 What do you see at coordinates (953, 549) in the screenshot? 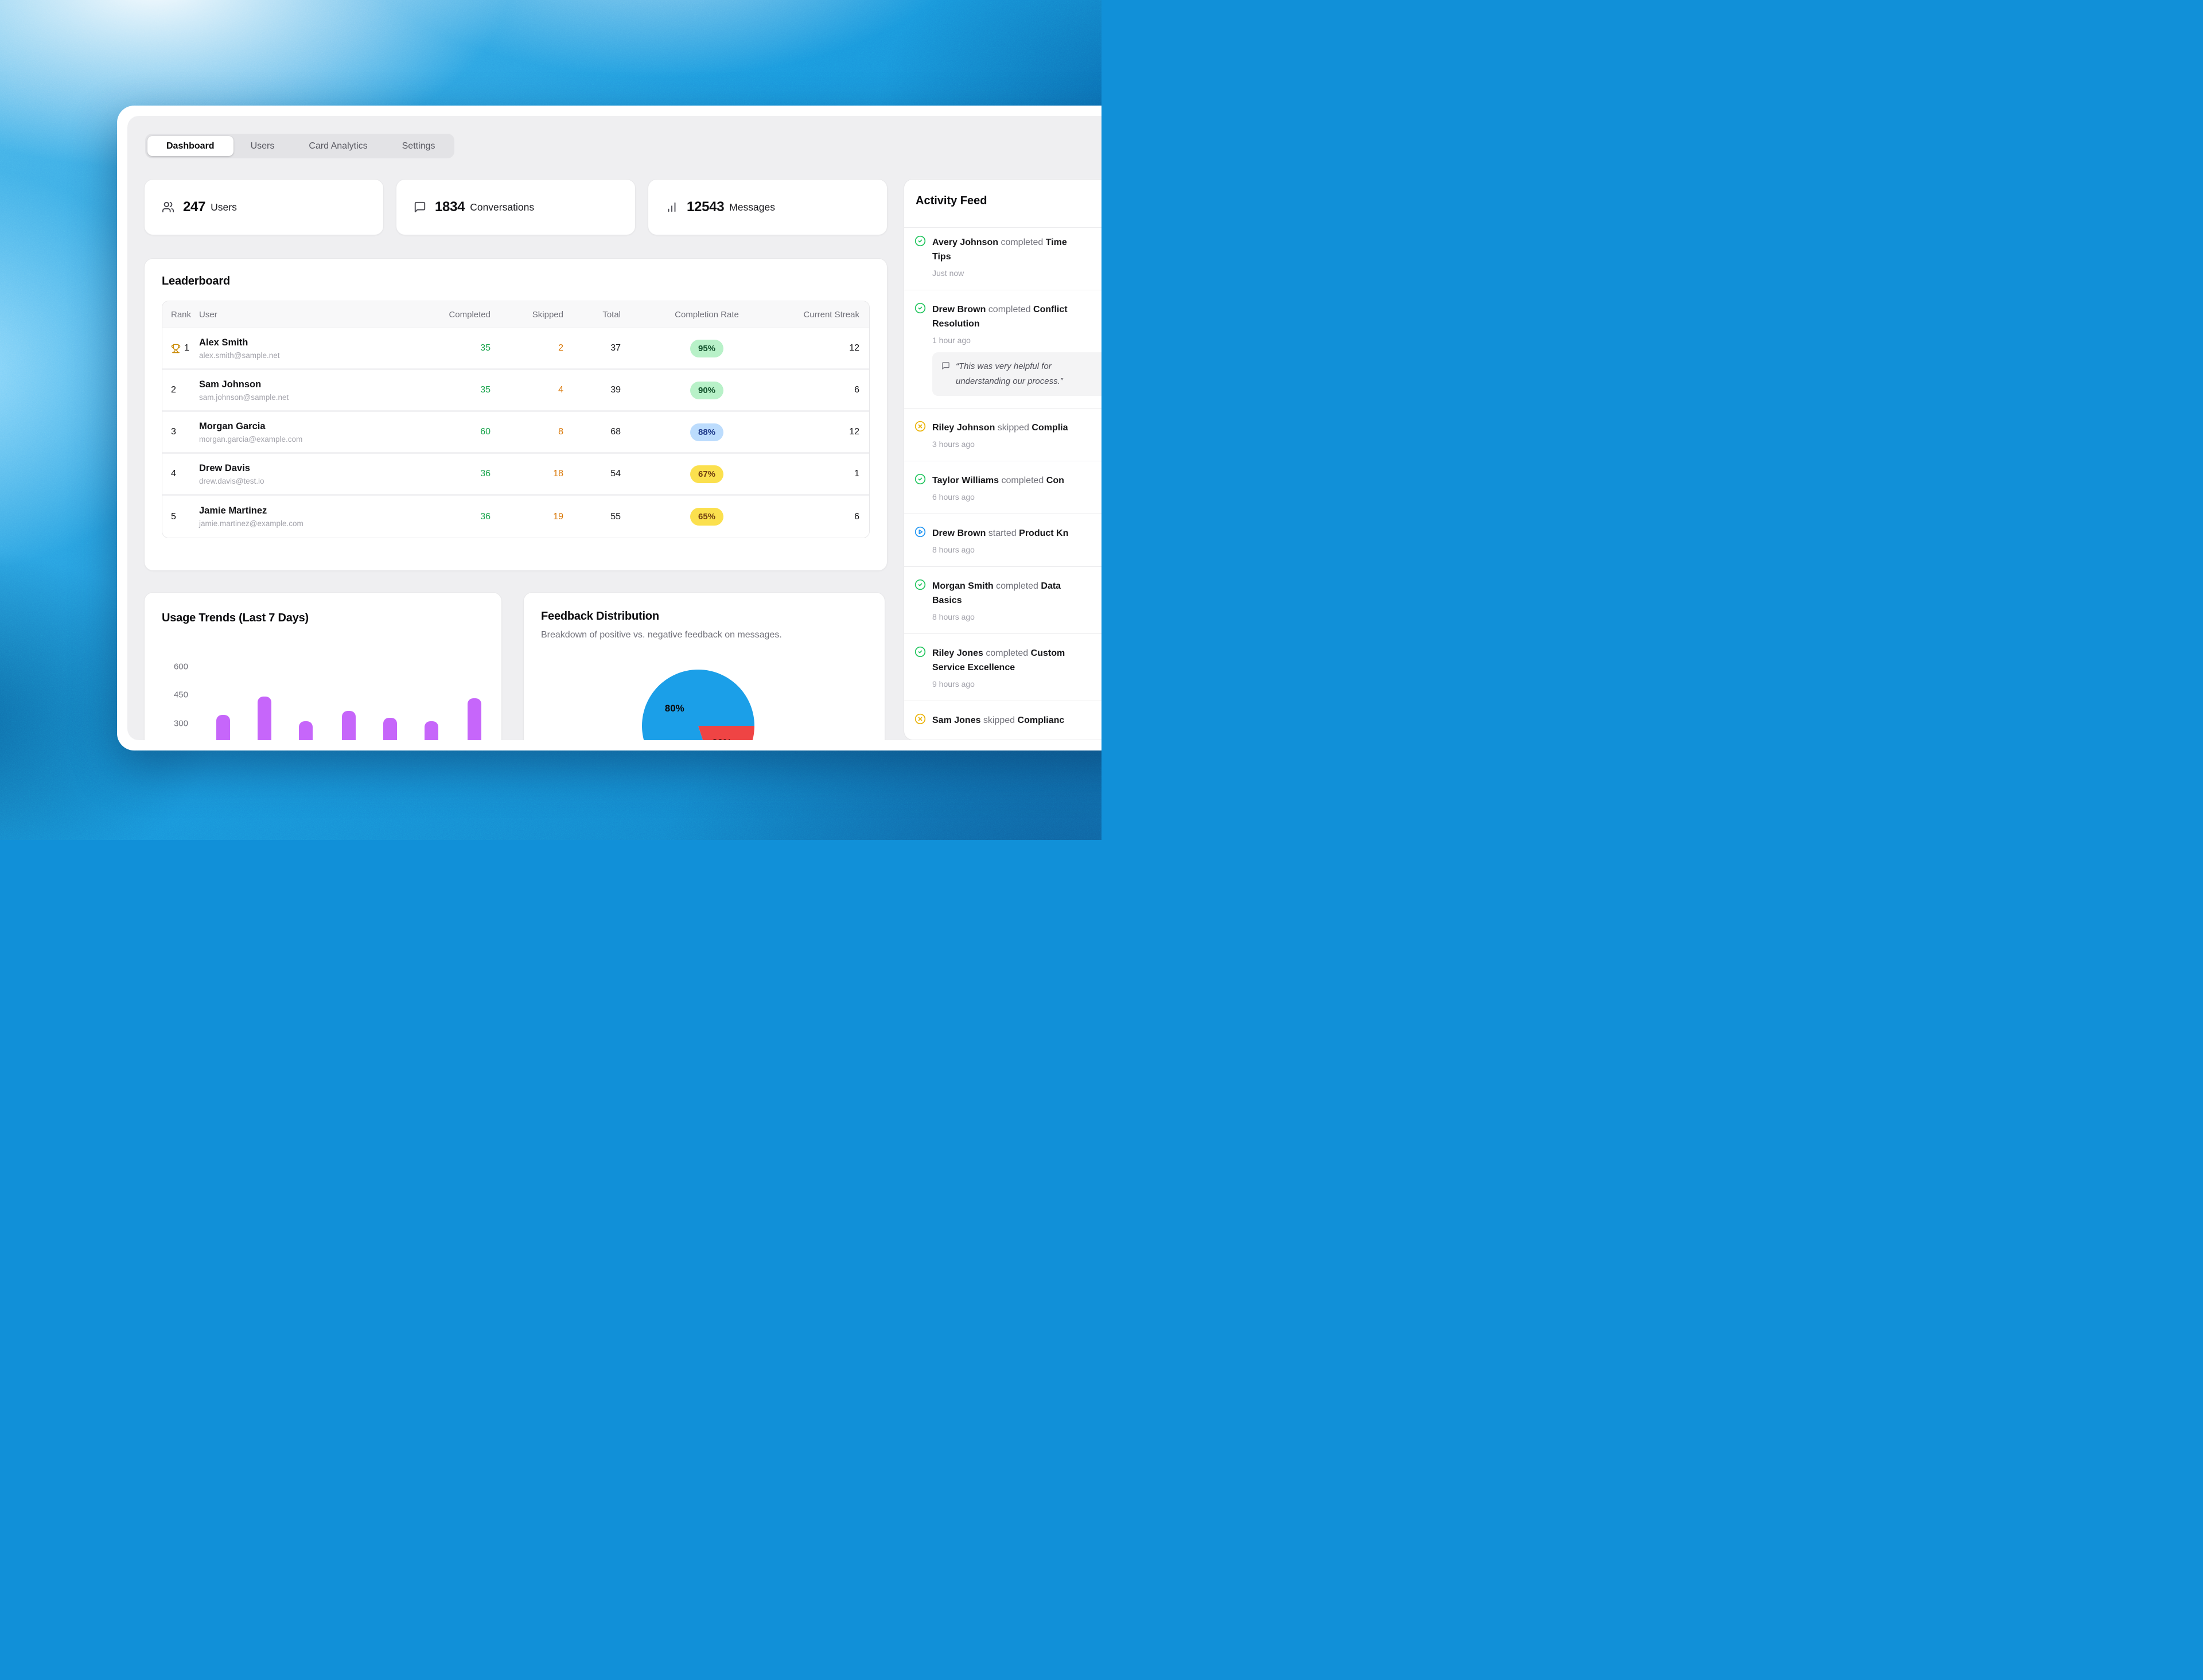
I see `activity-item-timestamp: 8 hours ago` at bounding box center [953, 549].